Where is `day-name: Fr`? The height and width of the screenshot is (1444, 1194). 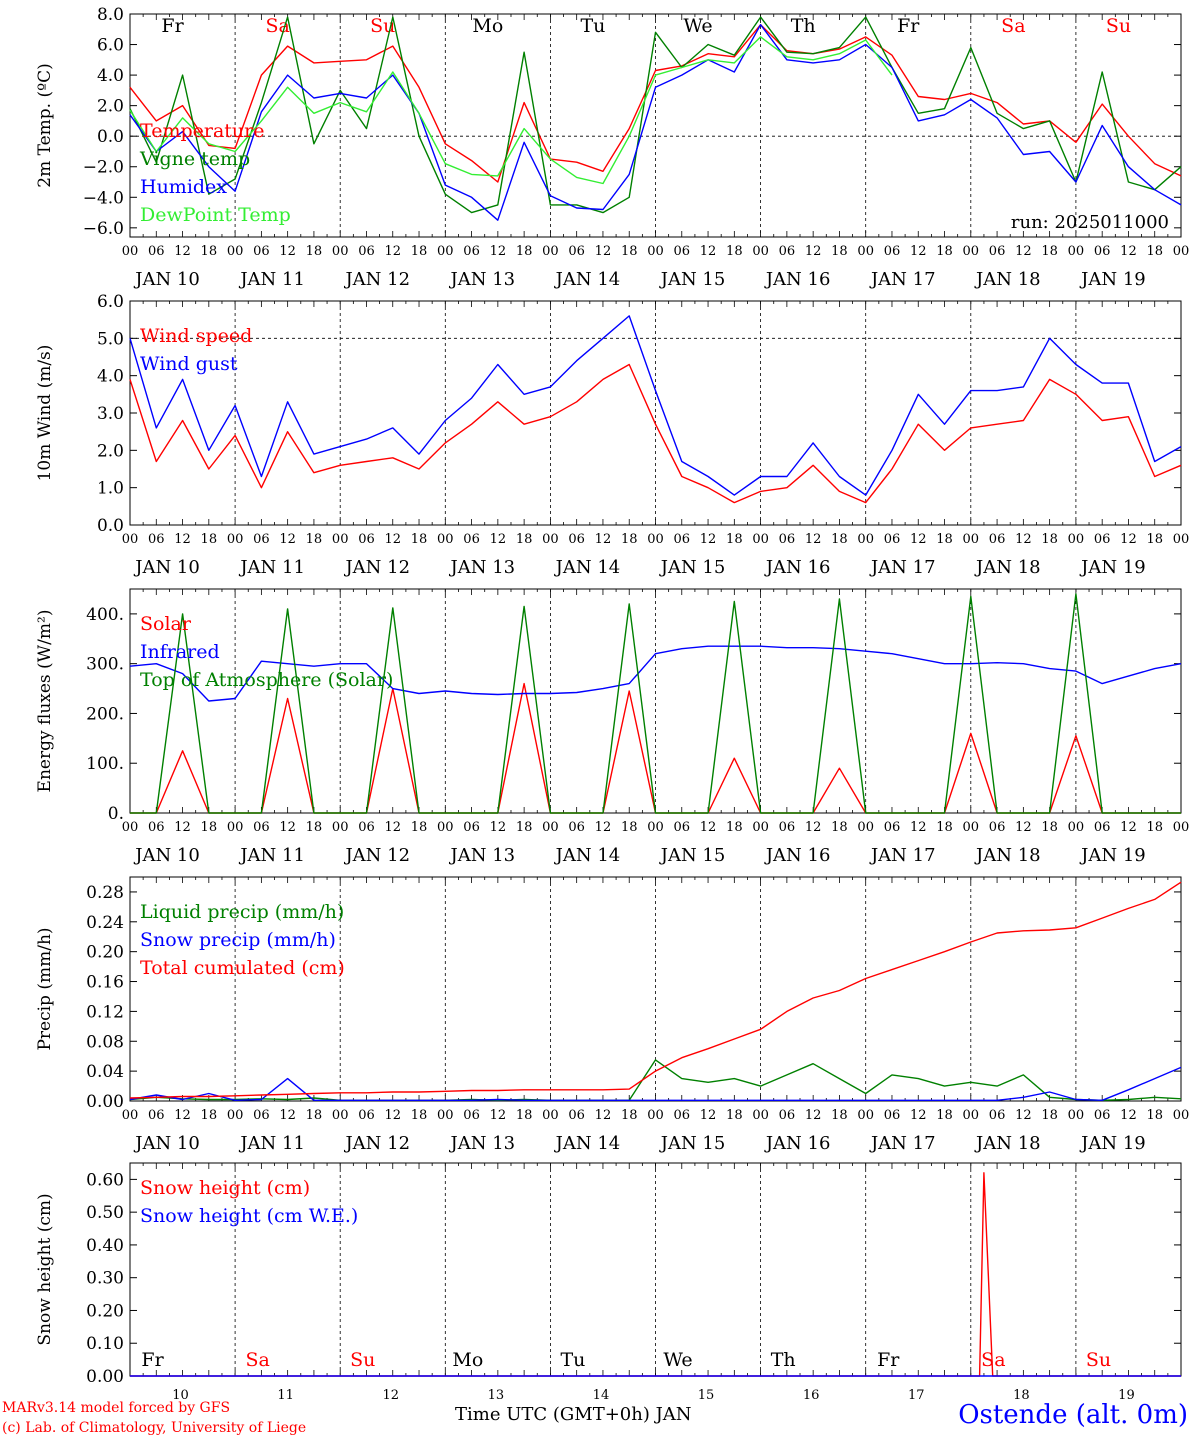 day-name: Fr is located at coordinates (908, 26).